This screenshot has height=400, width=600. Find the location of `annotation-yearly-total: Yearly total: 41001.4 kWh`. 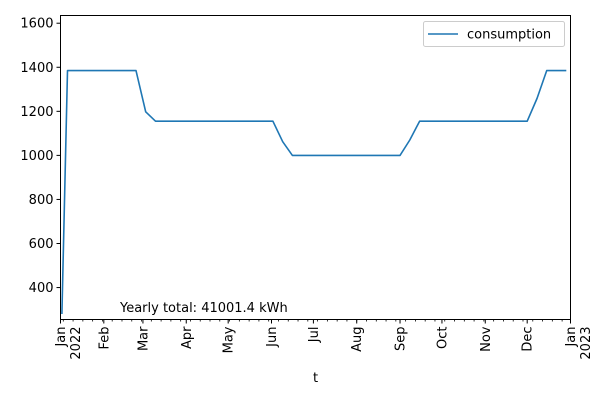

annotation-yearly-total: Yearly total: 41001.4 kWh is located at coordinates (203, 308).